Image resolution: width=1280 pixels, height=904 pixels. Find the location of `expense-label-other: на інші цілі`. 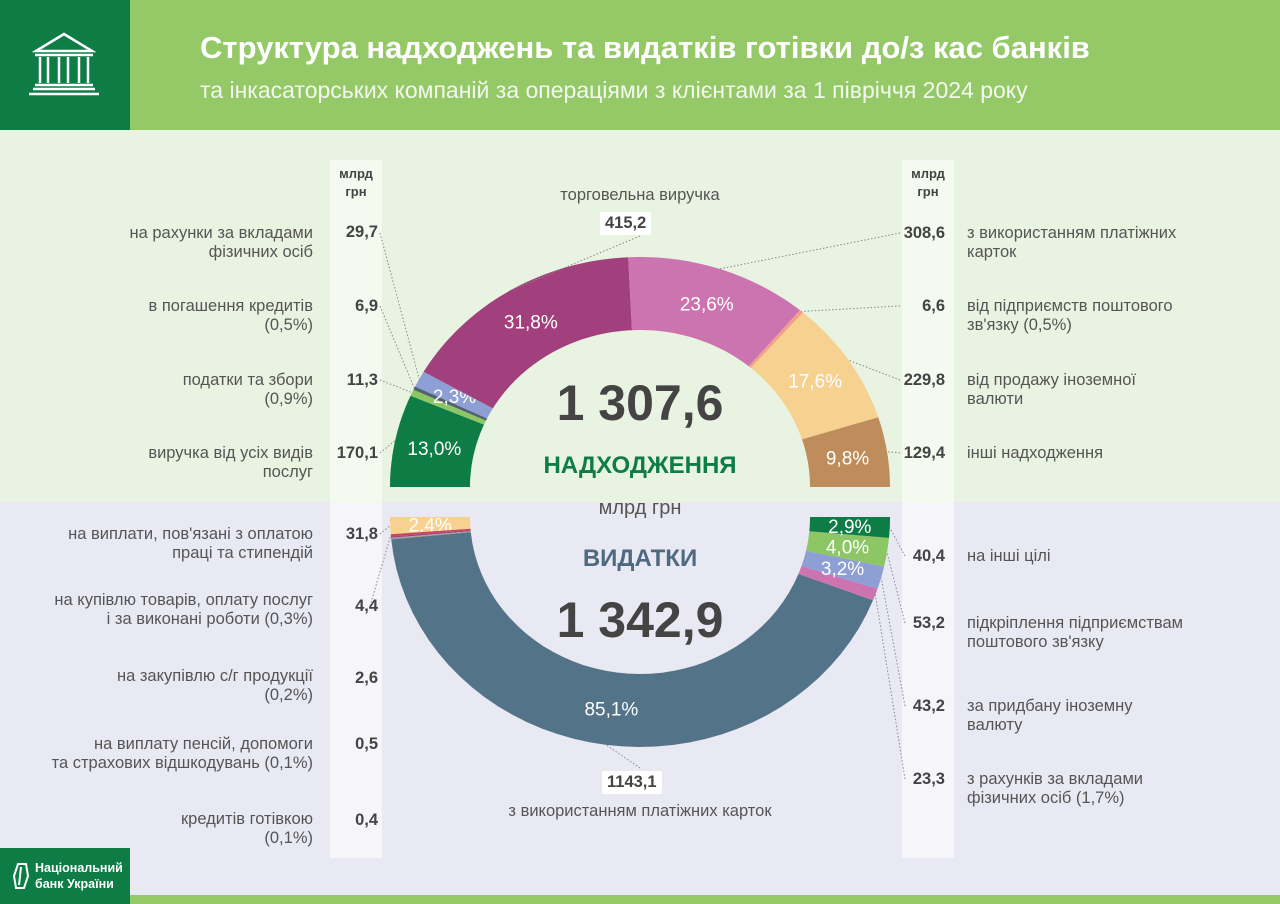

expense-label-other: на інші цілі is located at coordinates (1009, 556).